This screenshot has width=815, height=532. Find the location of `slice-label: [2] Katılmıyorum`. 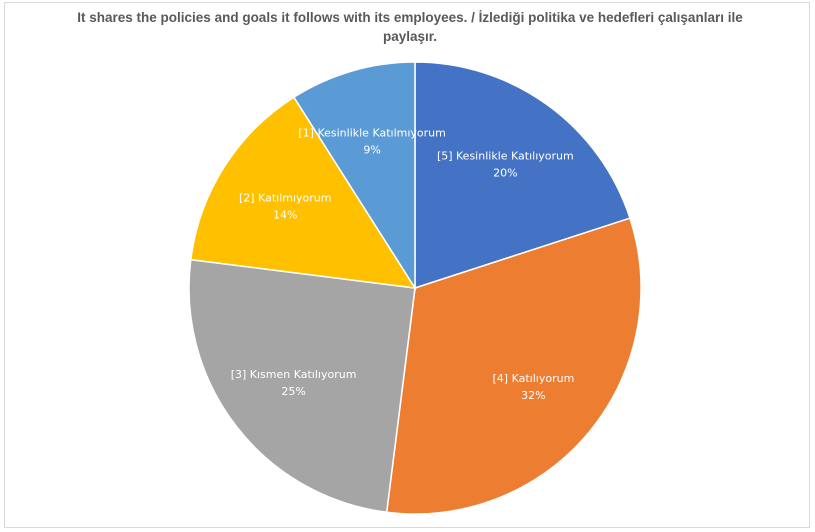

slice-label: [2] Katılmıyorum is located at coordinates (285, 198).